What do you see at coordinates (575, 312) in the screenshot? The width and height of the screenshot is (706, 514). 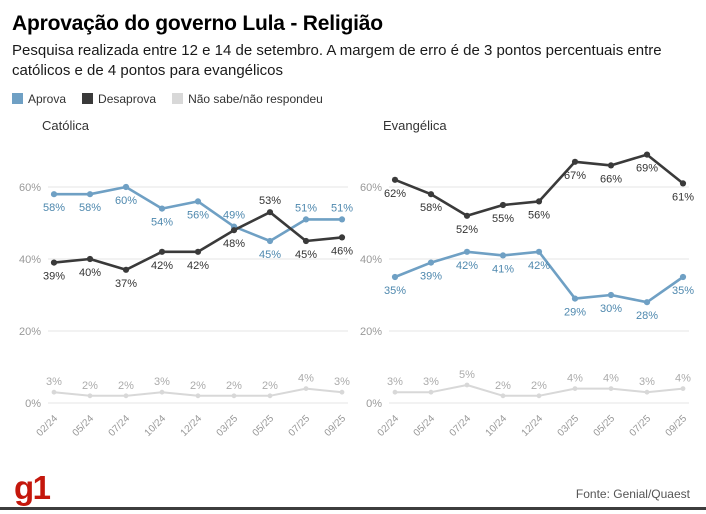 I see `value-label: 29%` at bounding box center [575, 312].